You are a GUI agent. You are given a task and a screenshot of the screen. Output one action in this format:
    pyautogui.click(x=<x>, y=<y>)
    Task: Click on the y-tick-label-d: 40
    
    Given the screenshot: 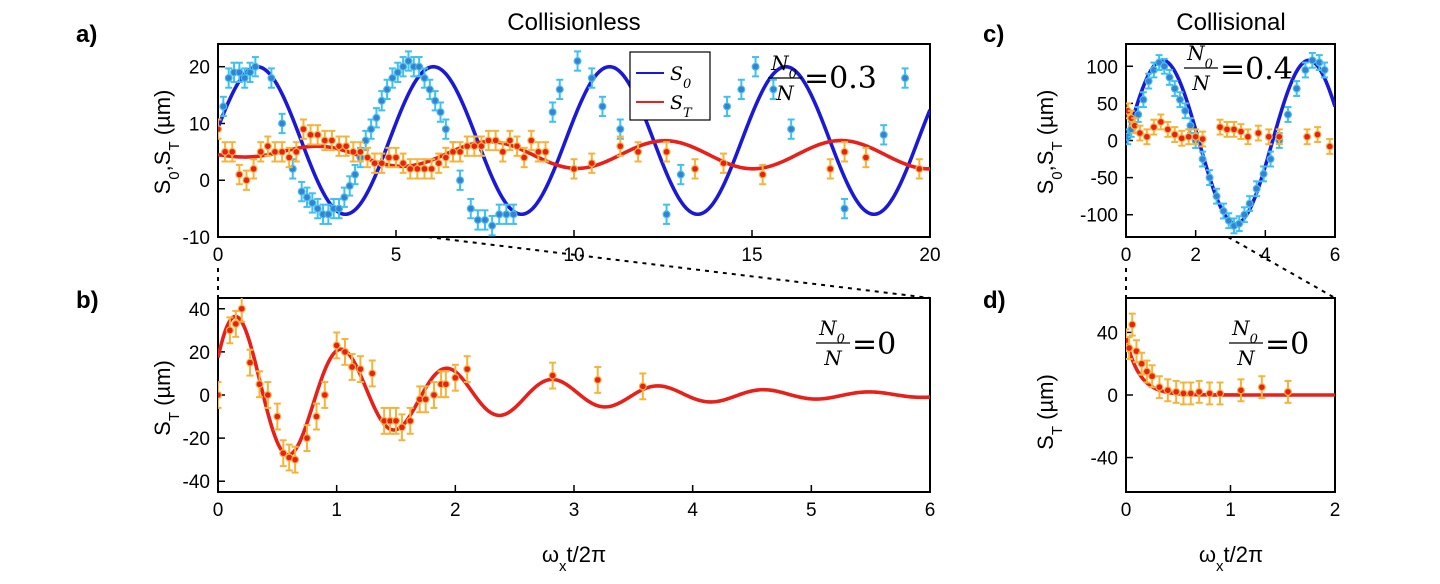 What is the action you would take?
    pyautogui.click(x=1107, y=333)
    